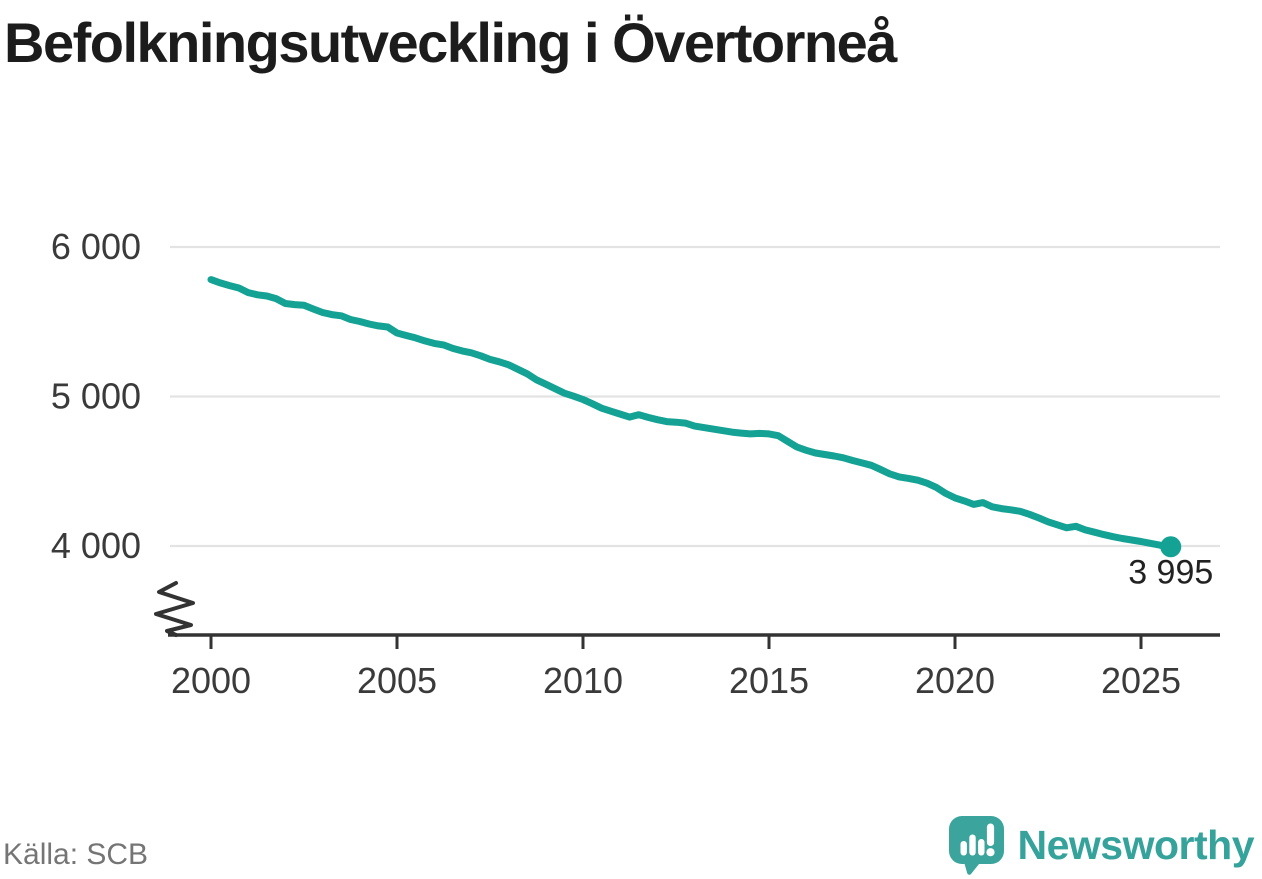  Describe the element at coordinates (955, 680) in the screenshot. I see `x-tick-label: 2020` at that location.